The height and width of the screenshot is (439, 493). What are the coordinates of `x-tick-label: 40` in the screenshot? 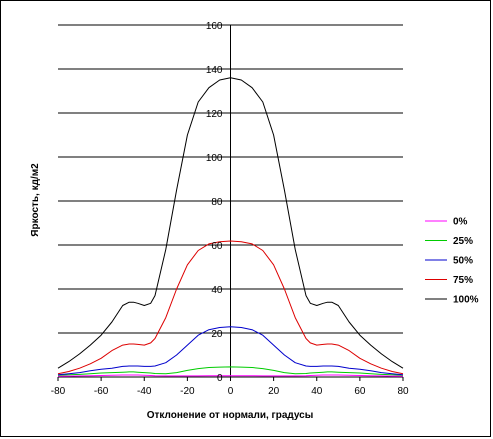 It's located at (317, 391).